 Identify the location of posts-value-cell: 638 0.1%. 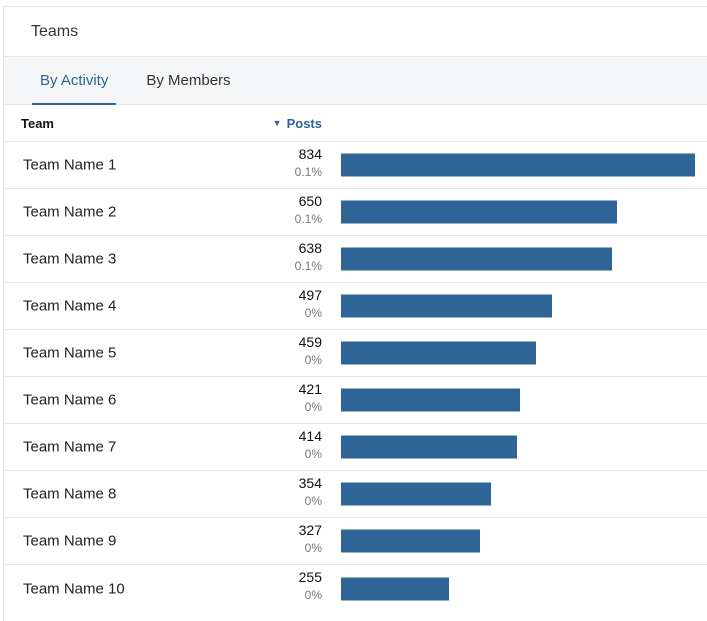
(308, 256).